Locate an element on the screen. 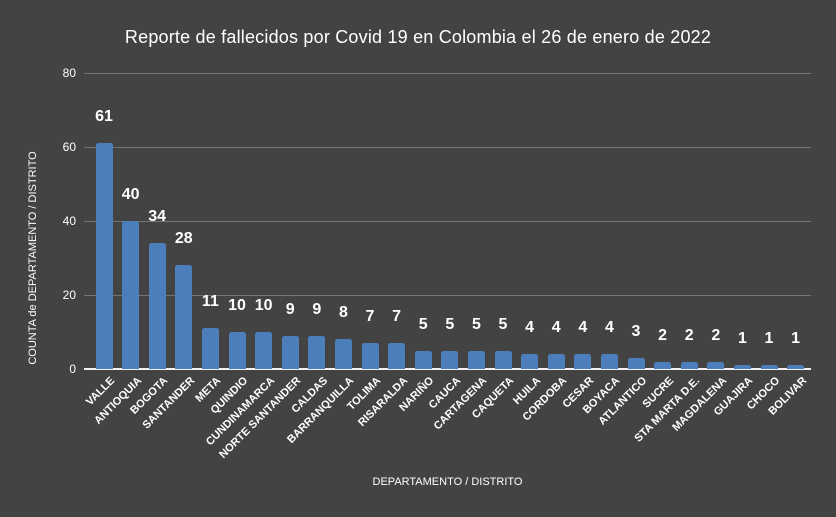 The width and height of the screenshot is (836, 517). bar-antioquia is located at coordinates (131, 295).